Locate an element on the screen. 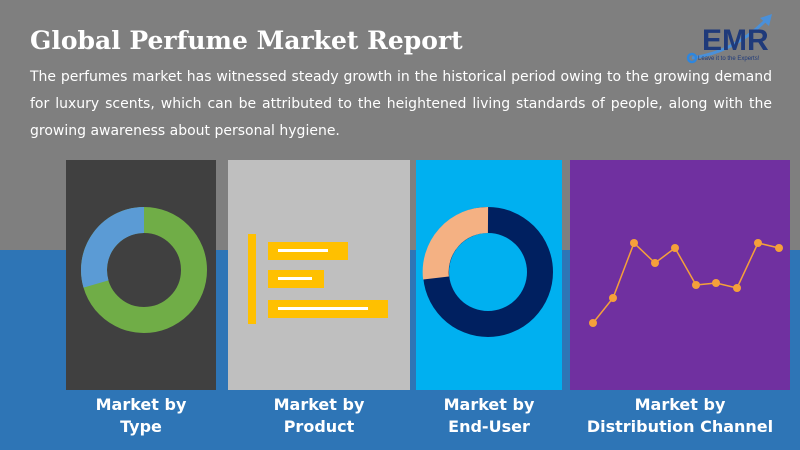 This screenshot has height=450, width=800. caption-end-user: Market by End-User is located at coordinates (489, 416).